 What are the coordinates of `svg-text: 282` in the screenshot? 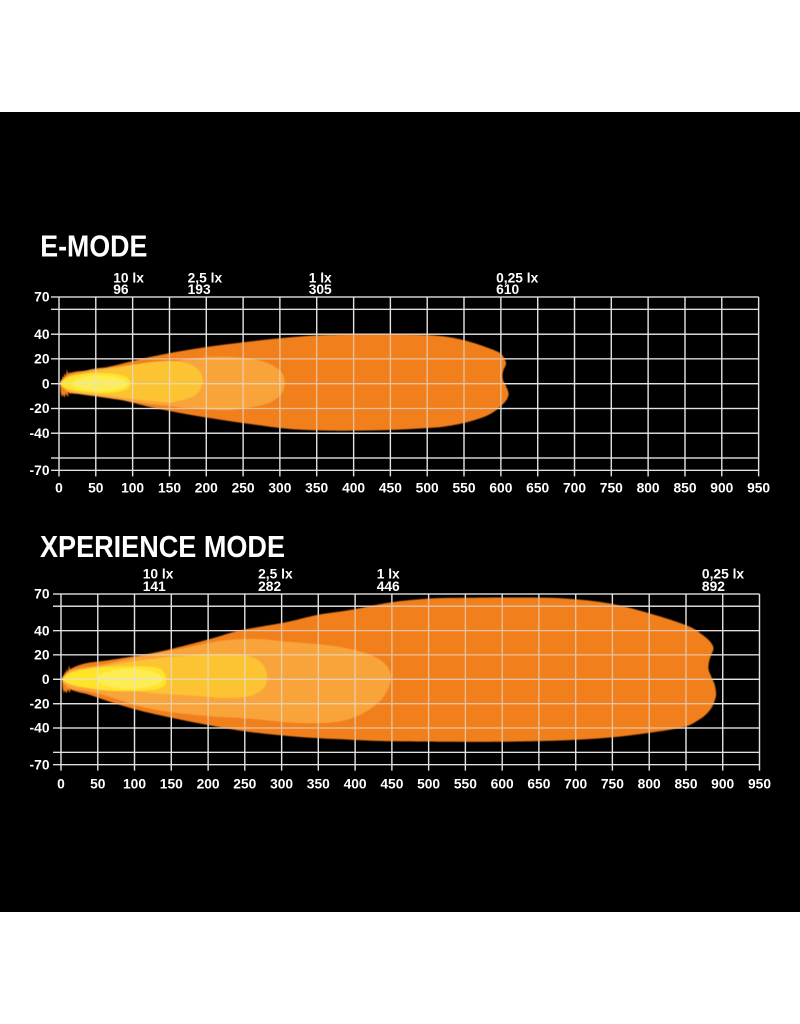 It's located at (269, 586).